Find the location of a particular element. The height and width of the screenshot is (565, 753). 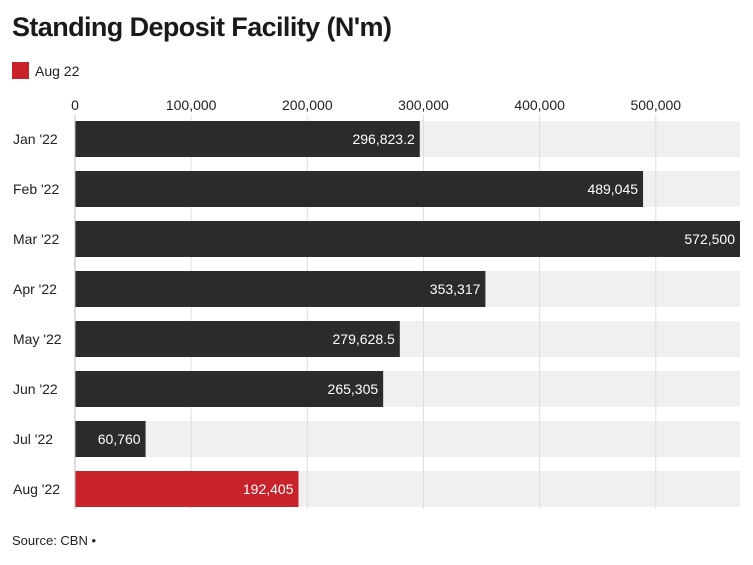

legend-label: Aug 22 is located at coordinates (57, 70).